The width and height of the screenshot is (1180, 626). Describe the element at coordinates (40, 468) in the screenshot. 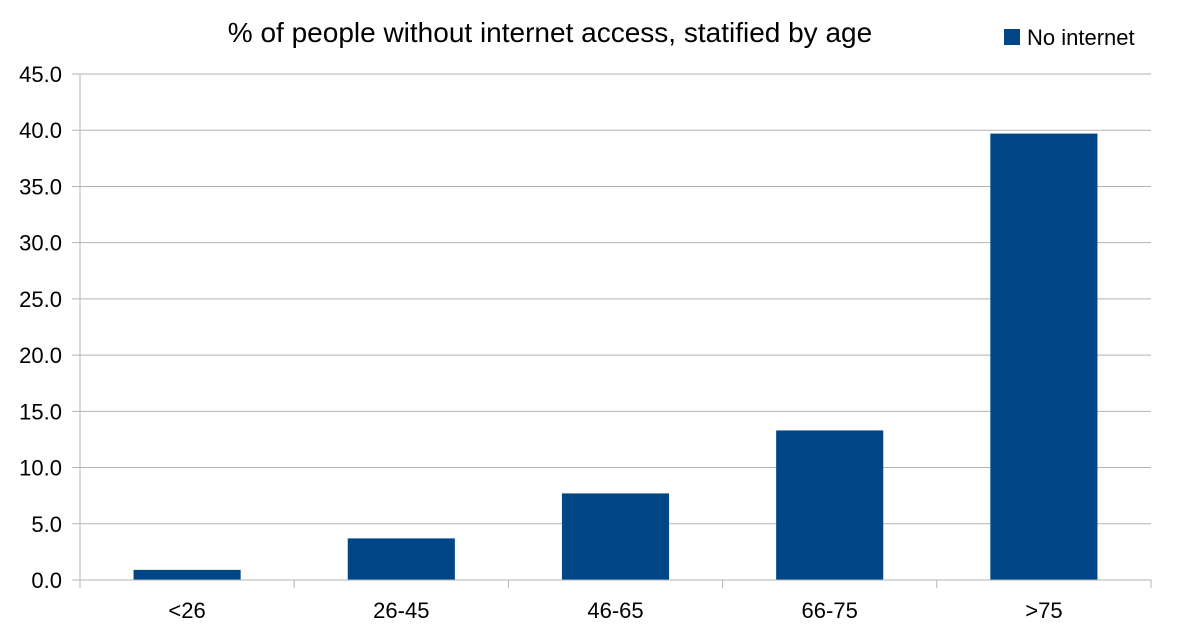

I see `y-tick-label: 10.0` at that location.